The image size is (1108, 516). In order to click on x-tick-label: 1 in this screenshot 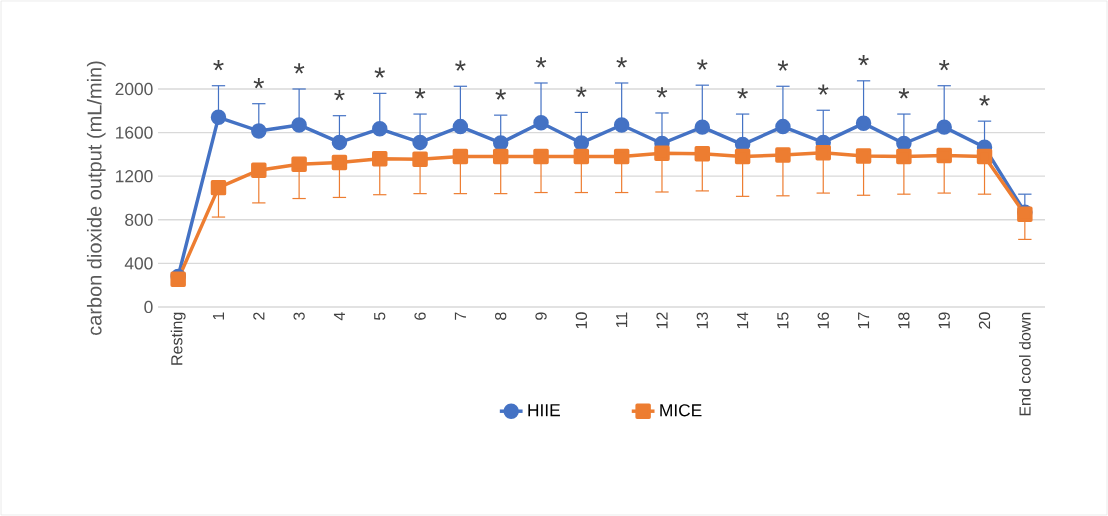, I will do `click(218, 316)`.